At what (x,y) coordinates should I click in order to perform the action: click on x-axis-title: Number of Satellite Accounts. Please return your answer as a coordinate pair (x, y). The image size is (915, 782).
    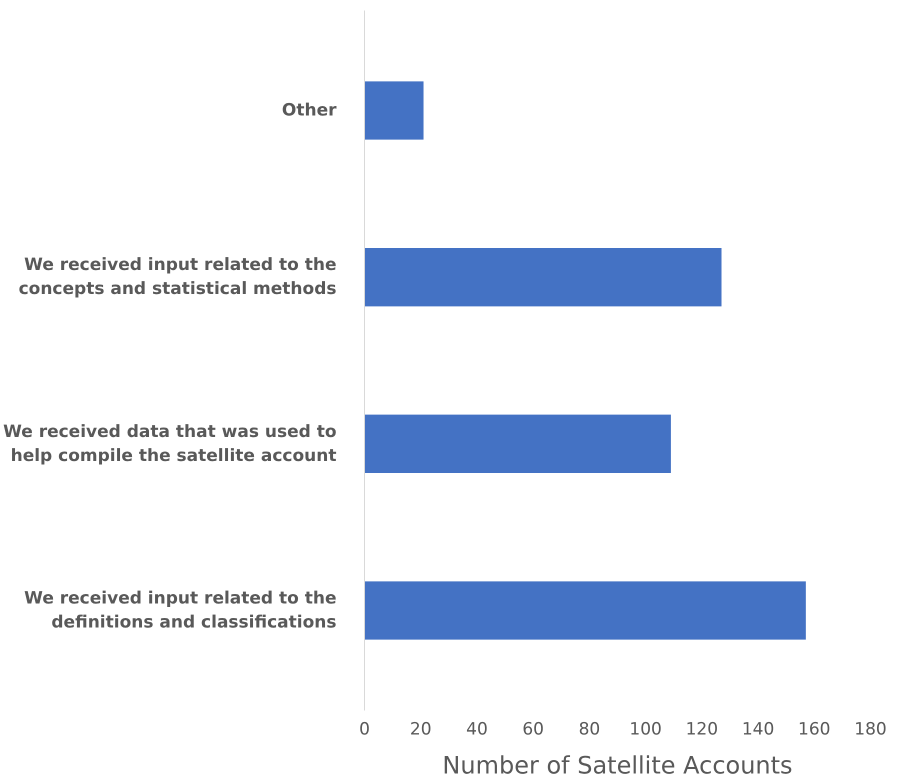
    Looking at the image, I should click on (617, 766).